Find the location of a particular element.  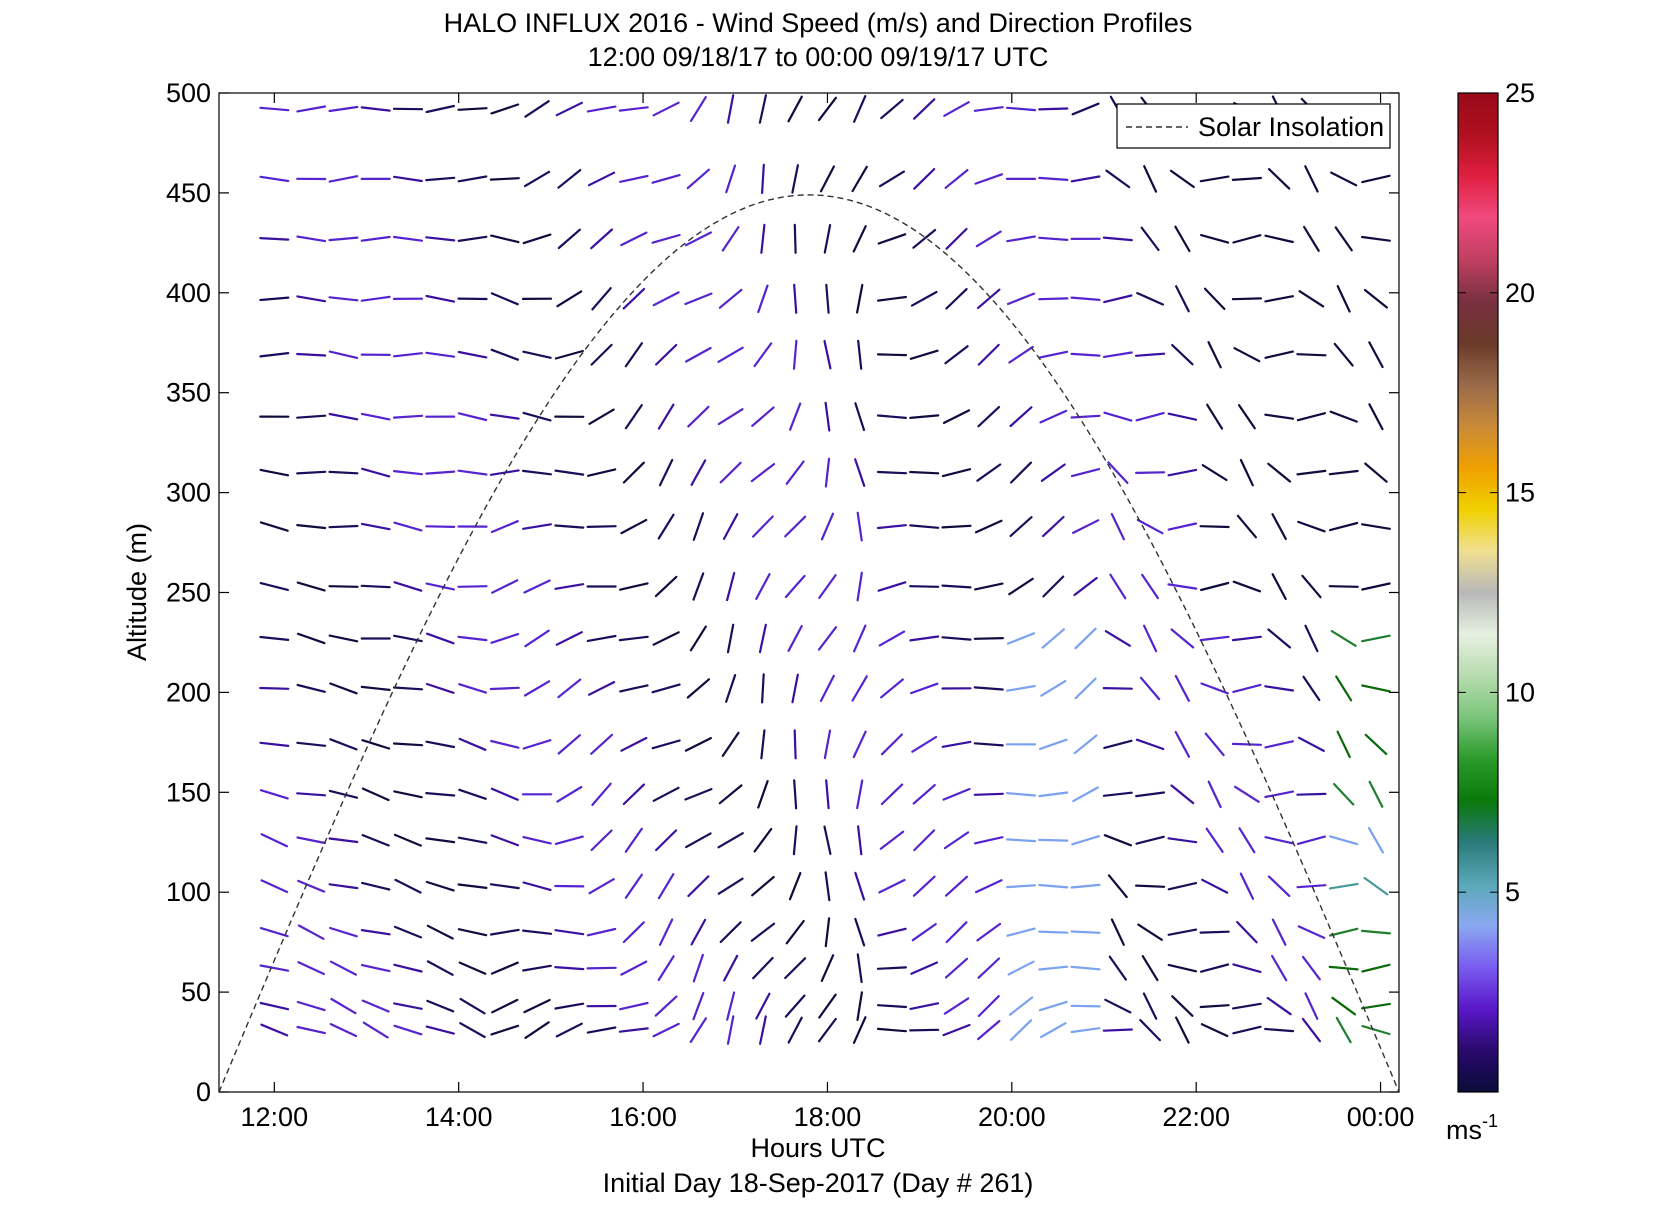

colorbar-gradient is located at coordinates (1478, 592).